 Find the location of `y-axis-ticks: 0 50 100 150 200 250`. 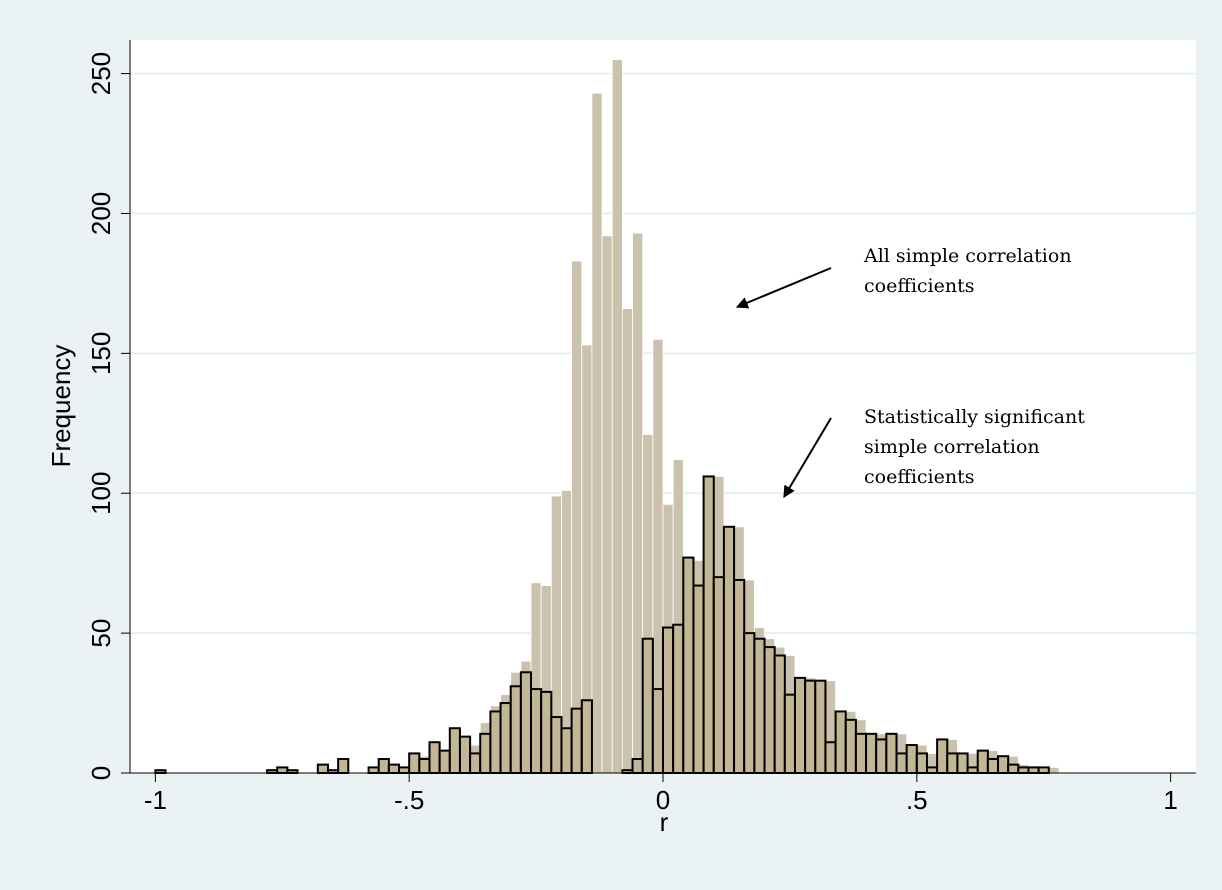

y-axis-ticks: 0 50 100 150 200 250 is located at coordinates (108, 416).